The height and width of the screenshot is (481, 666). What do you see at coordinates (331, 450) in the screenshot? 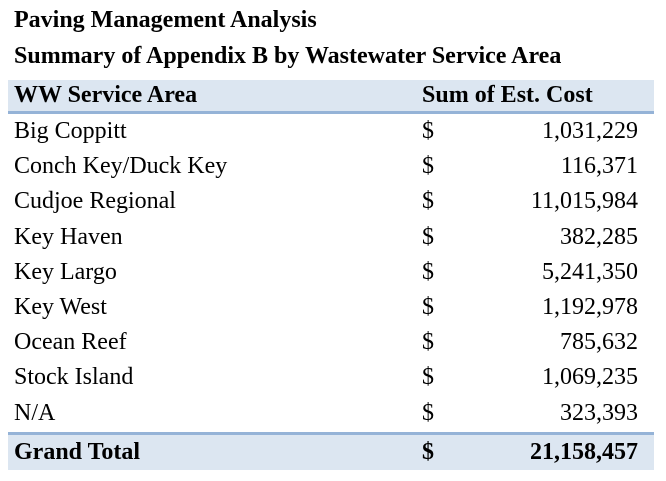
I see `grand-total-row: Grand Total $ 21,158,457` at bounding box center [331, 450].